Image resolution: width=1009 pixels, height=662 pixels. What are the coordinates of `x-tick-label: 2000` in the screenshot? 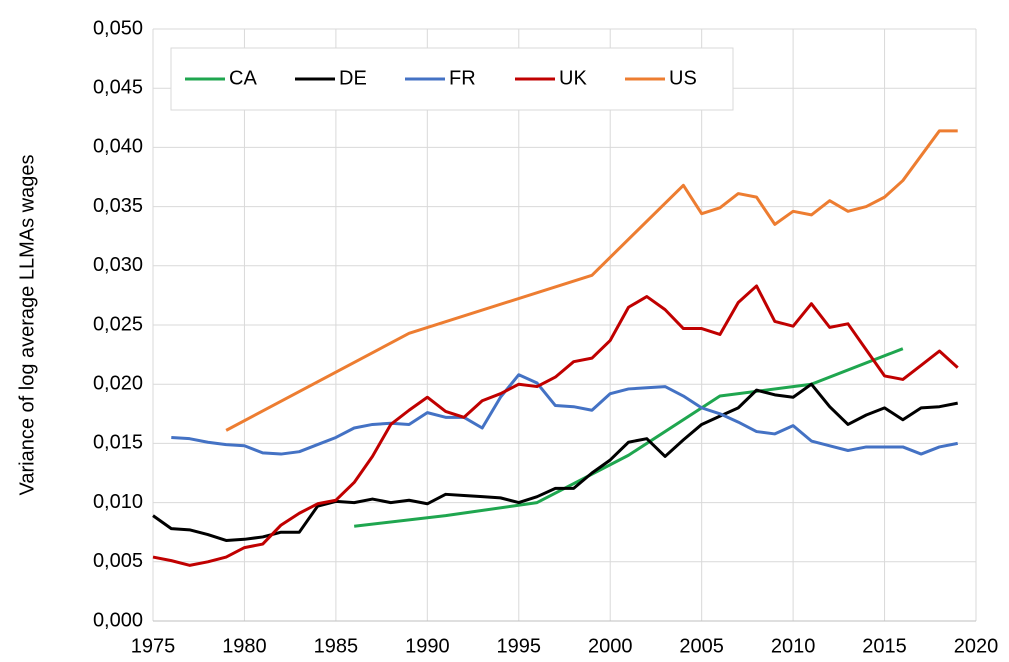 It's located at (610, 646).